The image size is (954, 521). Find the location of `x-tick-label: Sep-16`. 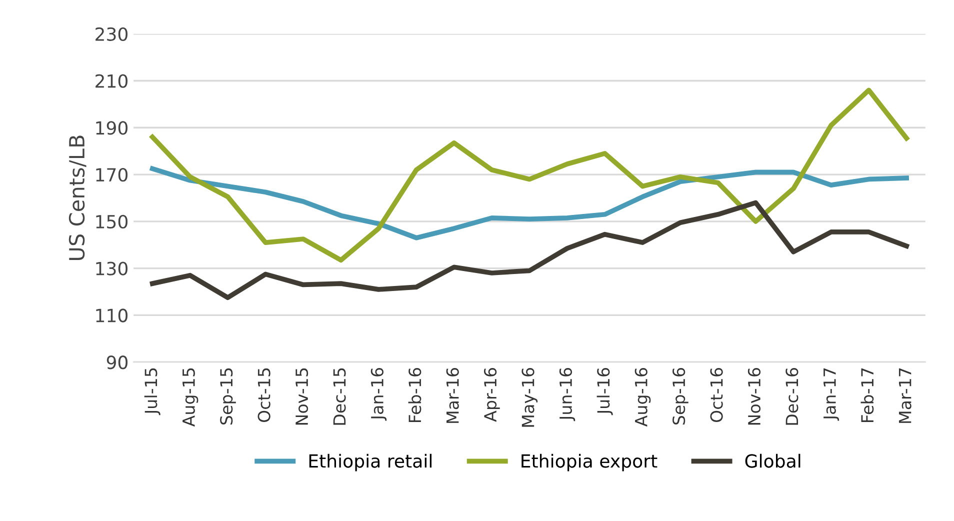

x-tick-label: Sep-16 is located at coordinates (680, 396).